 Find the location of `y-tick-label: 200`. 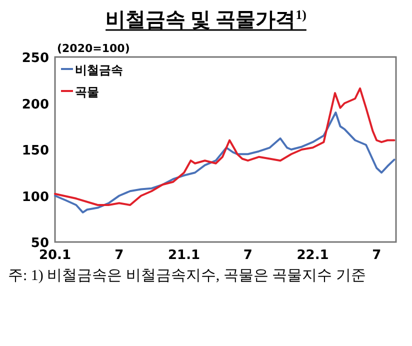

y-tick-label: 200 is located at coordinates (35, 104).